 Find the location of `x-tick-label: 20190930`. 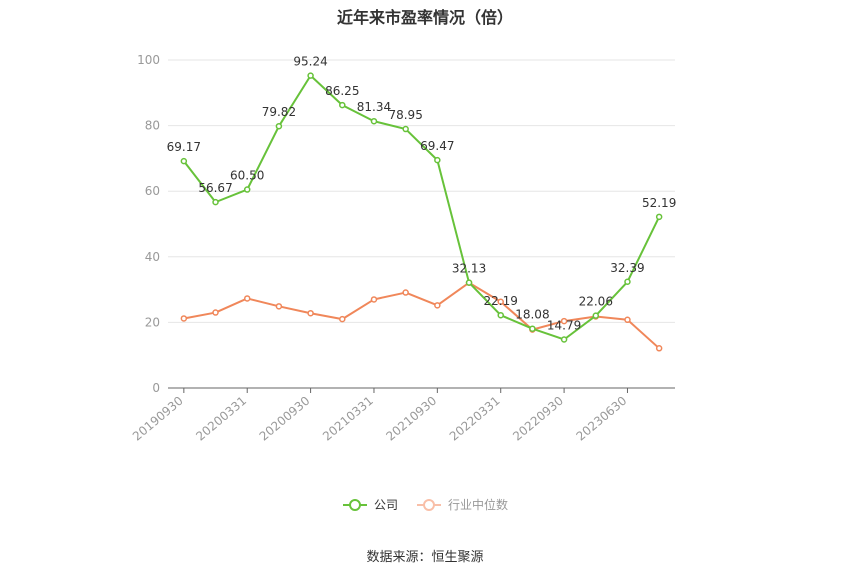

x-tick-label: 20190930 is located at coordinates (158, 419).